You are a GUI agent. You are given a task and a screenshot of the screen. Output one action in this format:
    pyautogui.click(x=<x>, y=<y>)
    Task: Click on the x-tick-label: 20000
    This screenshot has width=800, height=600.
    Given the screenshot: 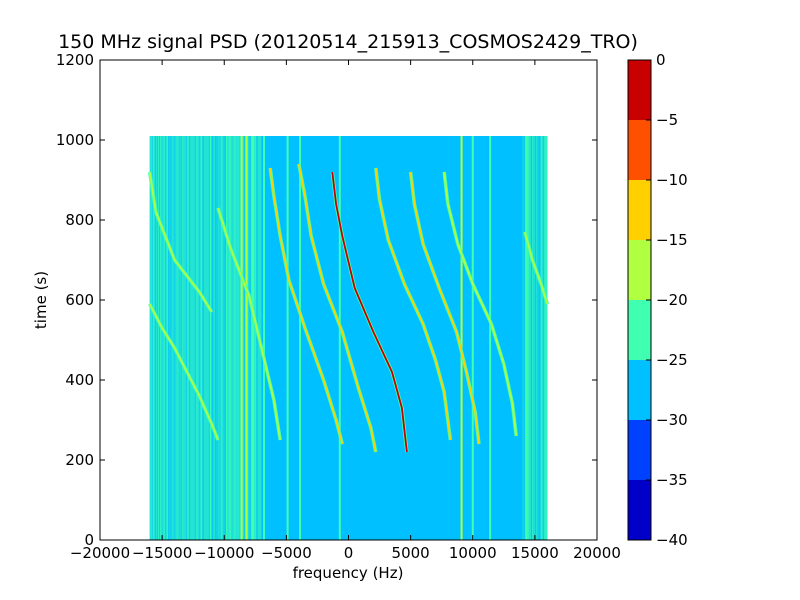 What is the action you would take?
    pyautogui.click(x=597, y=553)
    